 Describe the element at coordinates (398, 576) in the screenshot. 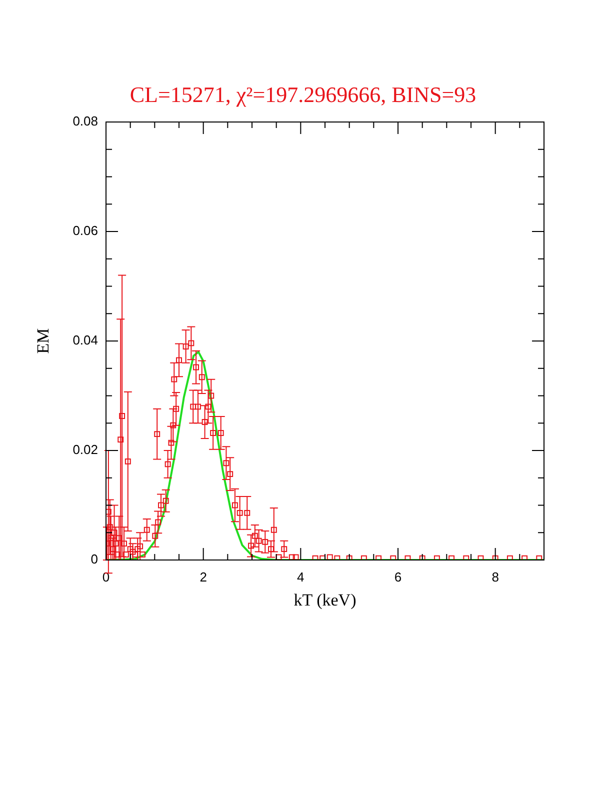

I see `x-tick-label: 6` at that location.